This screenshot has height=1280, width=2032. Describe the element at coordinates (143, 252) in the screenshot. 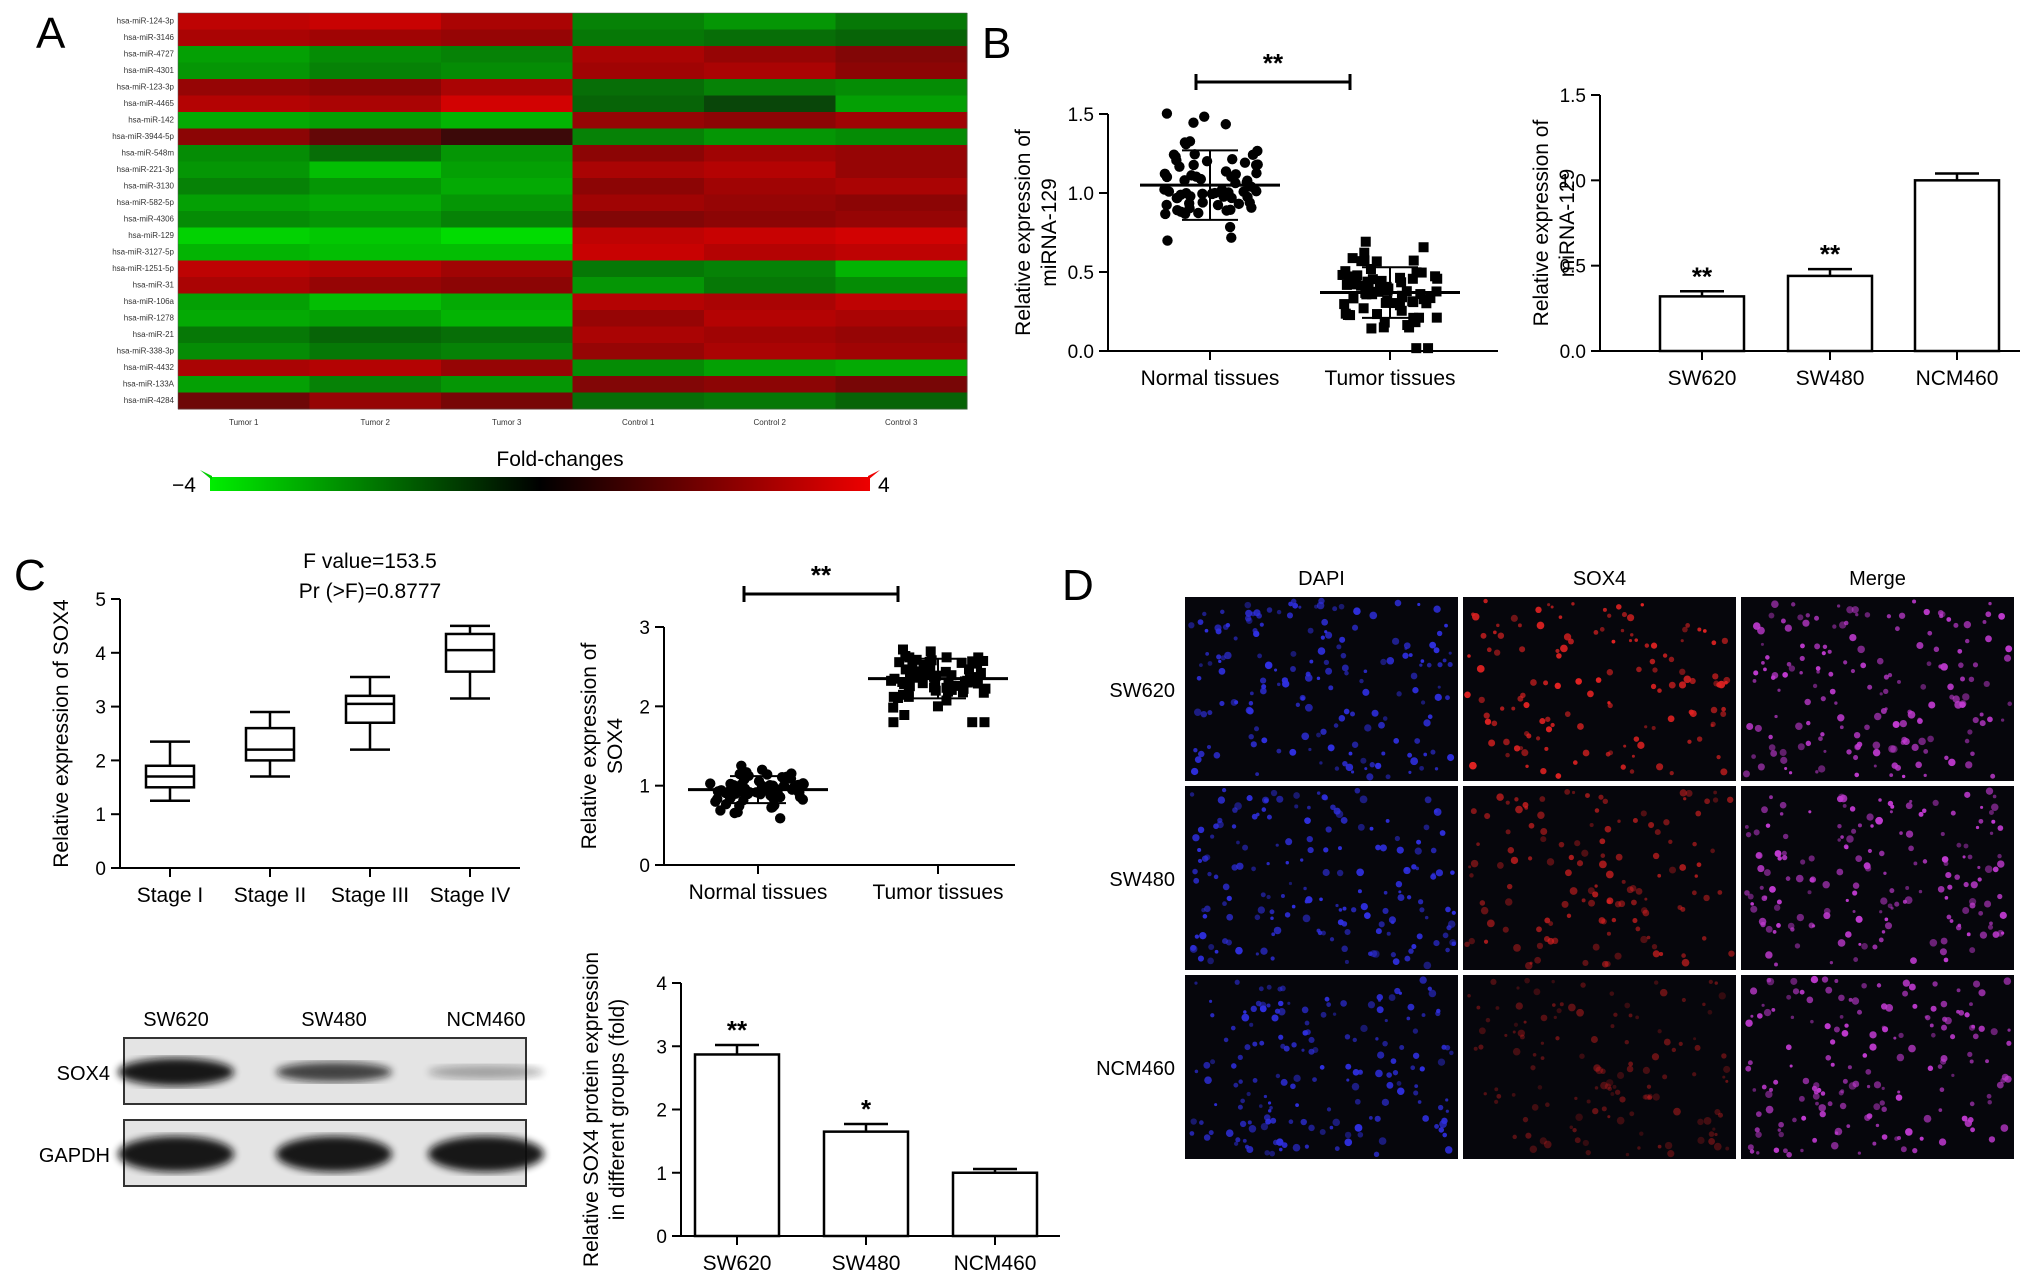

I see `heatmap-row-label: hsa-miR-3127-5p` at that location.